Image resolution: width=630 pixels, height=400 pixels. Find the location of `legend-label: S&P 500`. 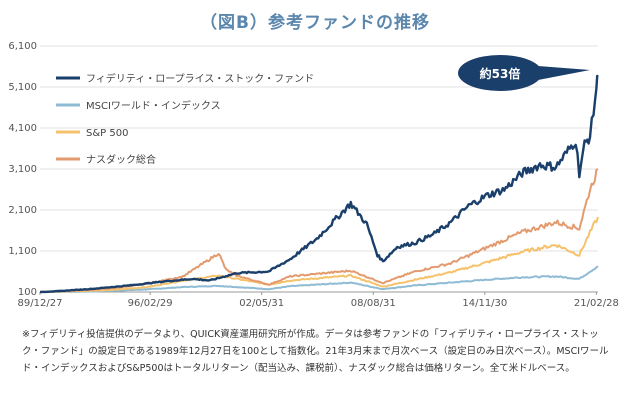

legend-label: S&P 500 is located at coordinates (107, 133).